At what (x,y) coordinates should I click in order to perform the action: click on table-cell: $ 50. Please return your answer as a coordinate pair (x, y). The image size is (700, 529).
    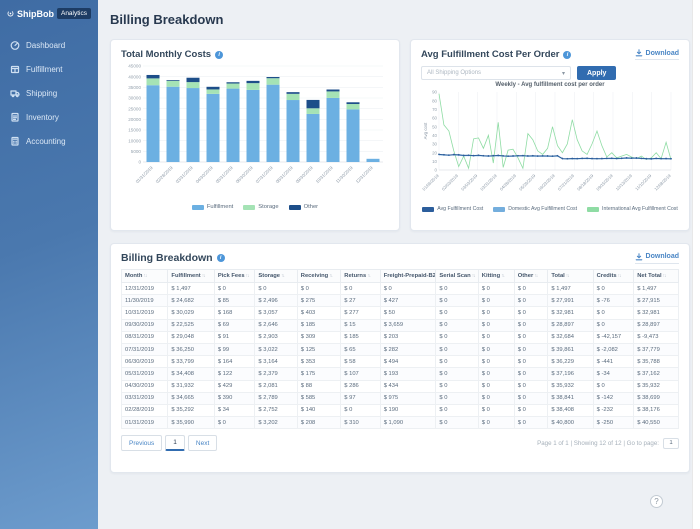
    Looking at the image, I should click on (408, 313).